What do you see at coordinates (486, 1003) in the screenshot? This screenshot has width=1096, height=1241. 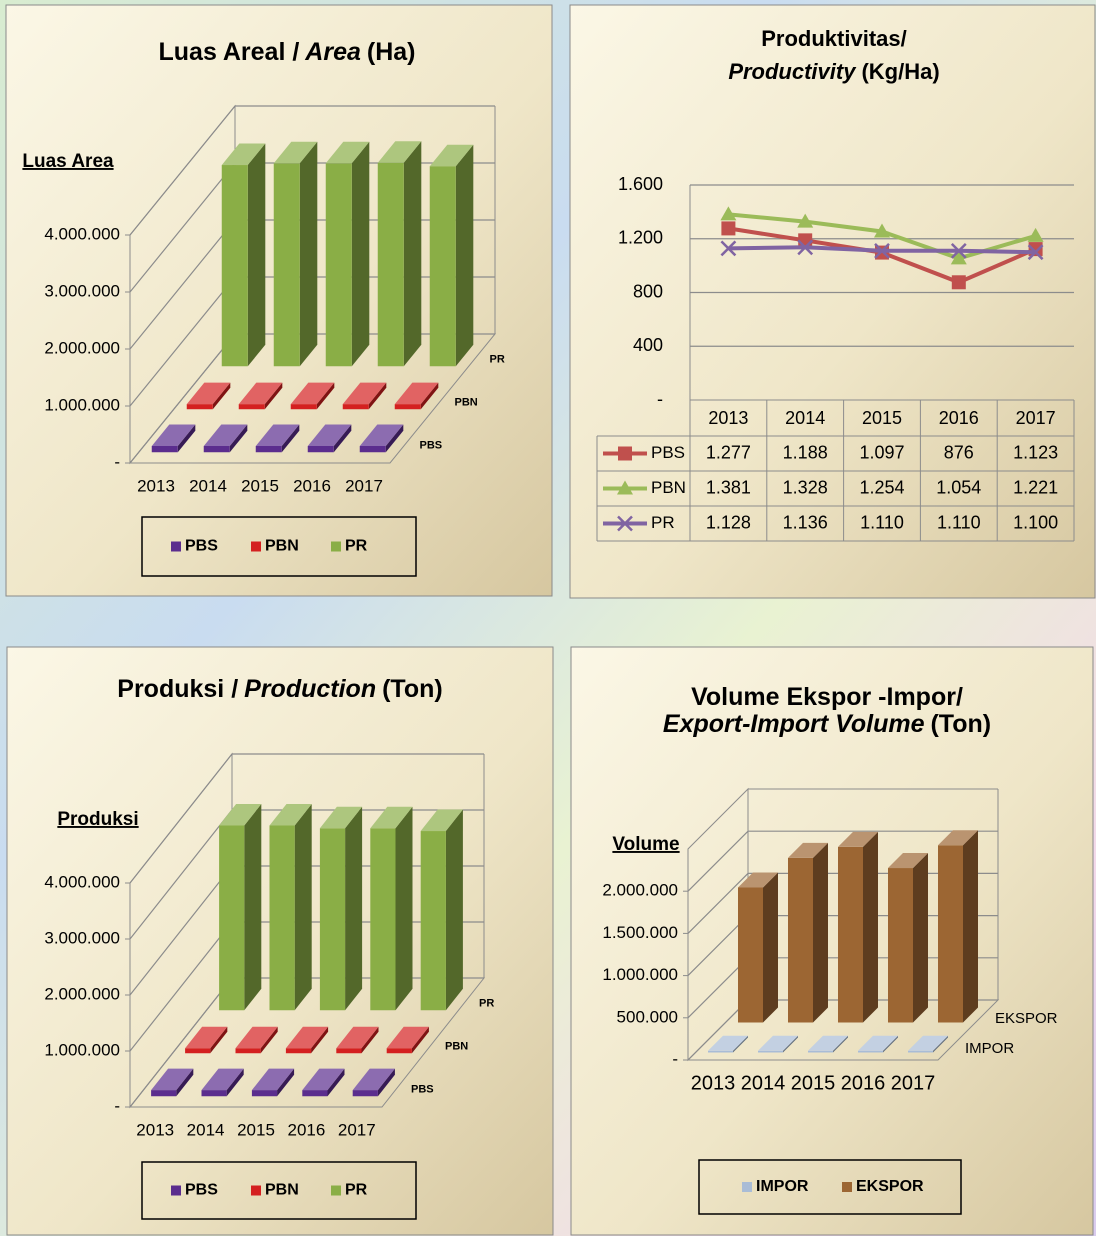 I see `depth-label: PR` at bounding box center [486, 1003].